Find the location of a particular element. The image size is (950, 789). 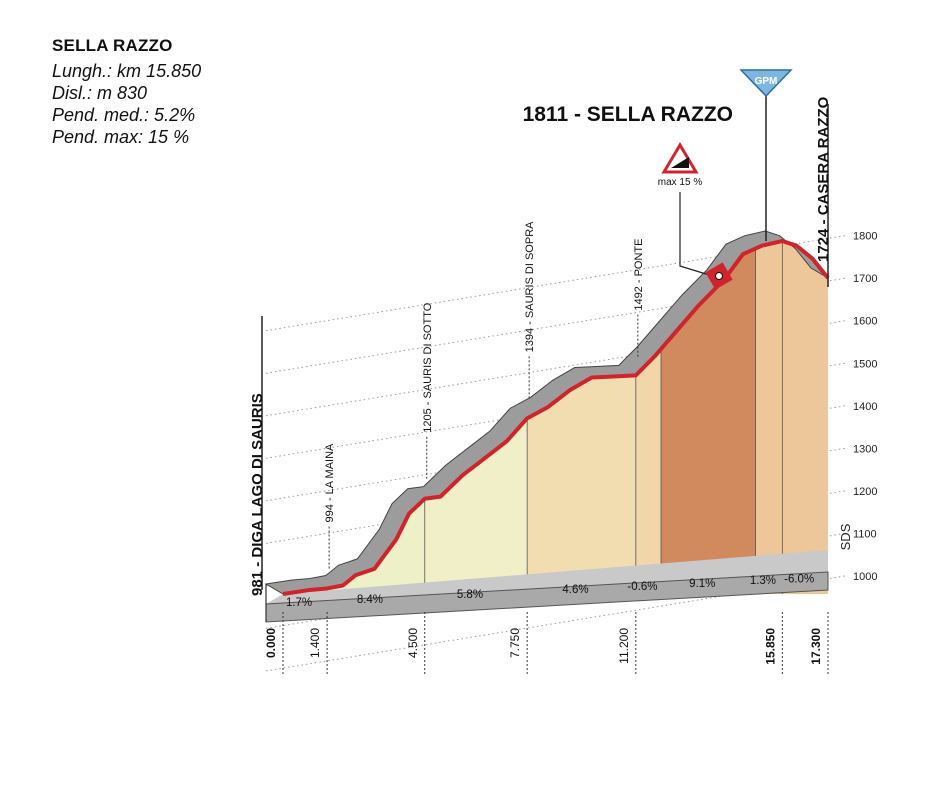

distance-tick-label: 11.200 is located at coordinates (624, 646).